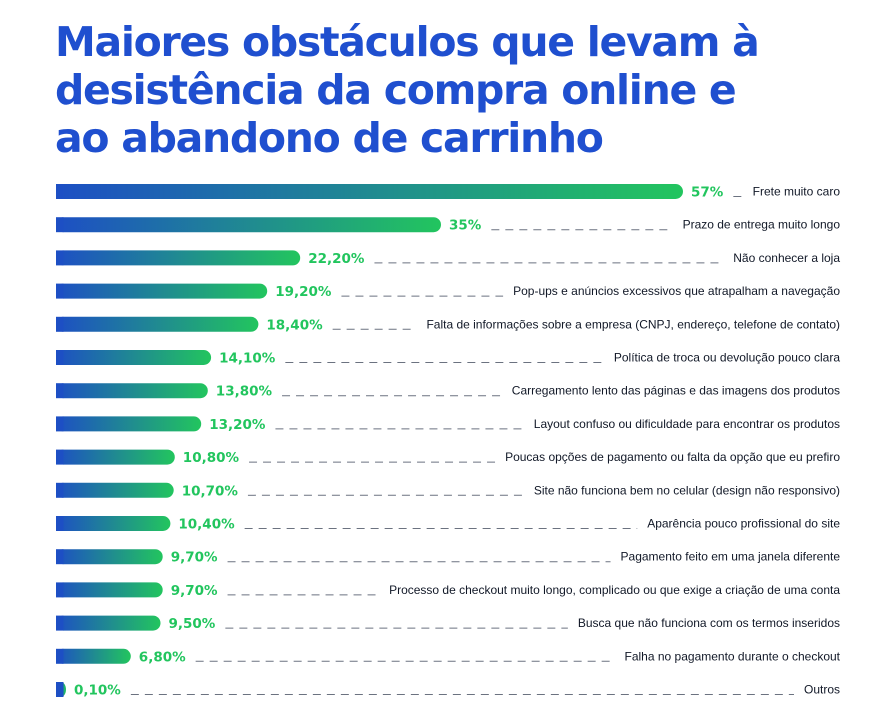 This screenshot has height=720, width=895. What do you see at coordinates (247, 359) in the screenshot?
I see `value-label: 14,10%` at bounding box center [247, 359].